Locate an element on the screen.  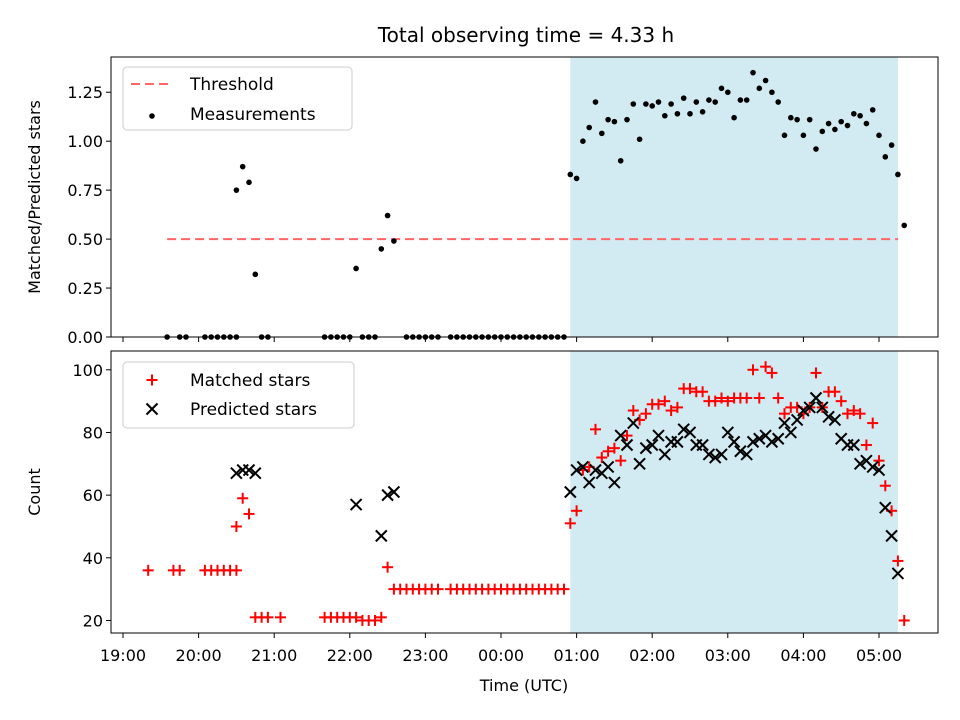
y-tick-label: 100 is located at coordinates (87, 370).